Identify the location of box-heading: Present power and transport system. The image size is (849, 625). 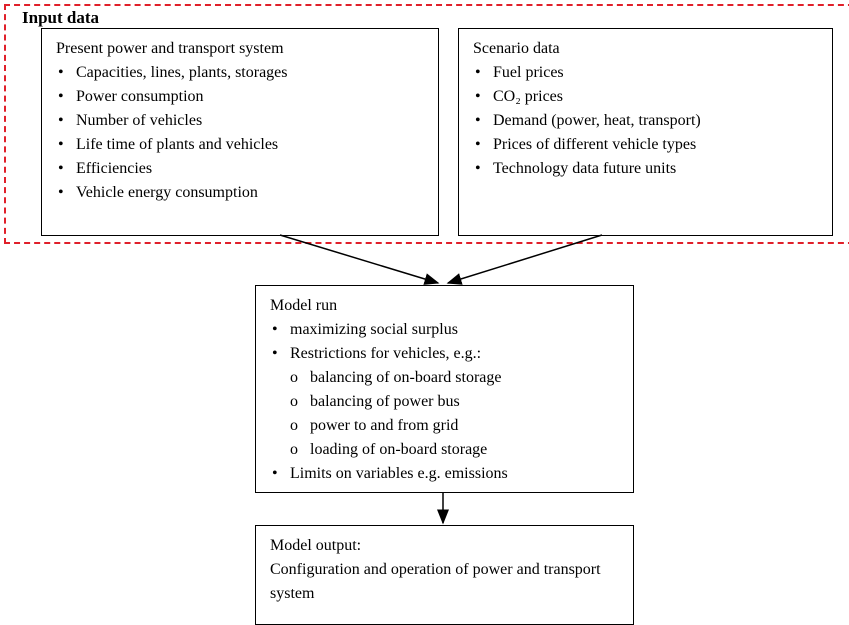
(170, 48).